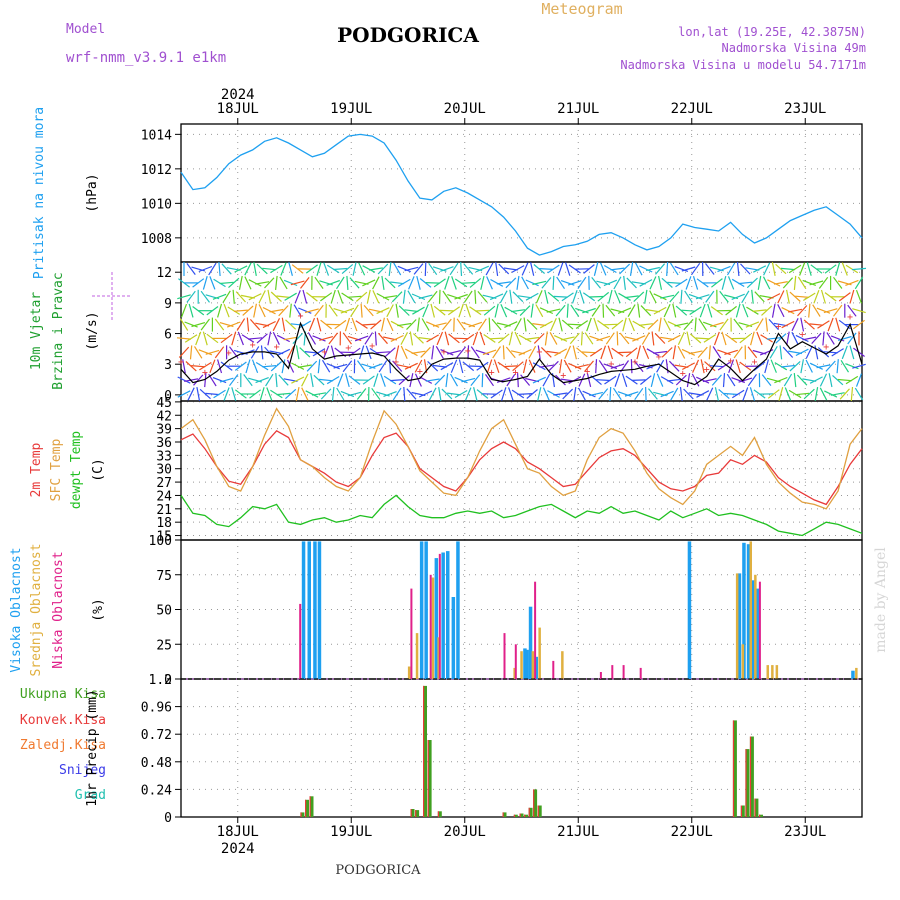 The width and height of the screenshot is (900, 900). I want to click on low_cloud-bar, so click(553, 669).